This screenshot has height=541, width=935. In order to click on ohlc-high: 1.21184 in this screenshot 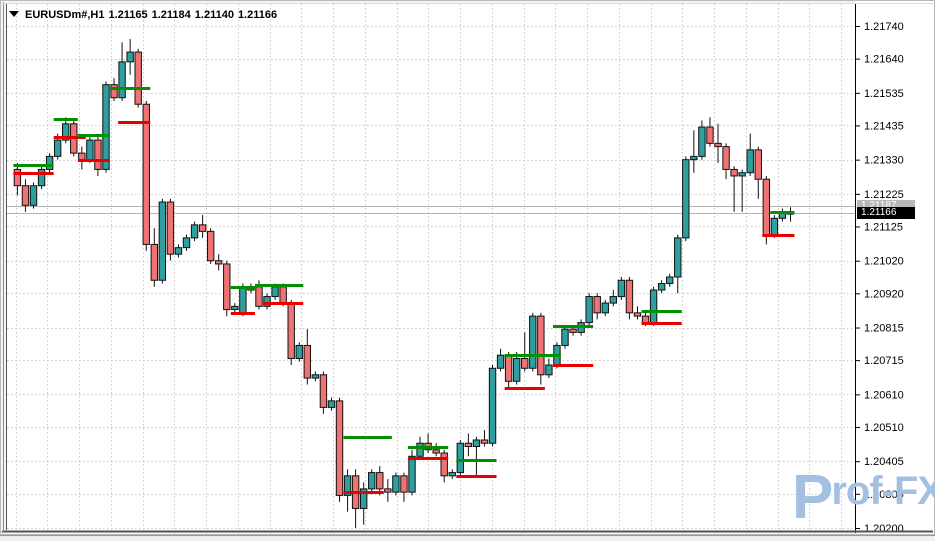, I will do `click(171, 15)`.